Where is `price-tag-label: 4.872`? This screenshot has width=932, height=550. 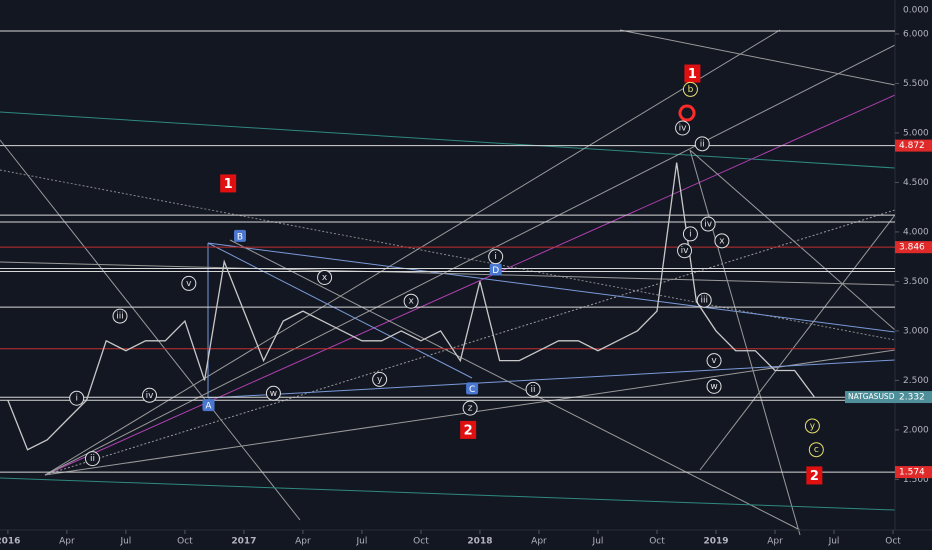 price-tag-label: 4.872 is located at coordinates (912, 146).